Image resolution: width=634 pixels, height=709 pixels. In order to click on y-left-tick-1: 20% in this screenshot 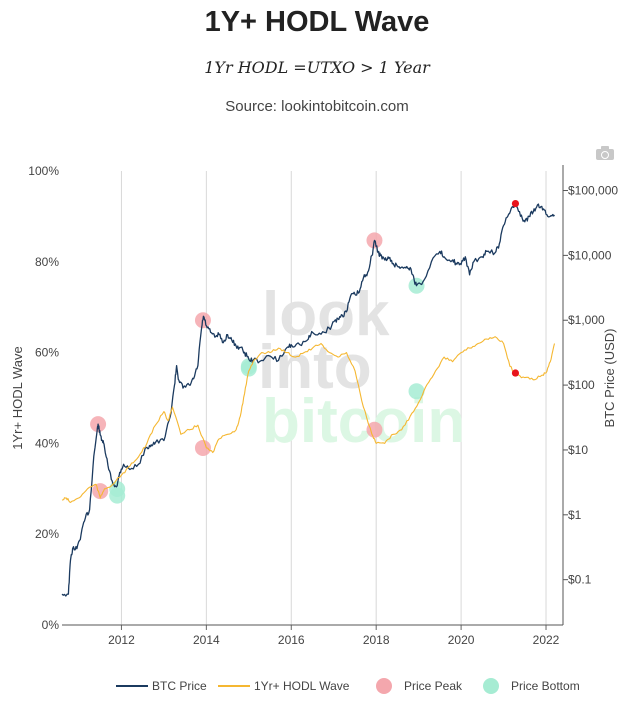, I will do `click(47, 534)`.